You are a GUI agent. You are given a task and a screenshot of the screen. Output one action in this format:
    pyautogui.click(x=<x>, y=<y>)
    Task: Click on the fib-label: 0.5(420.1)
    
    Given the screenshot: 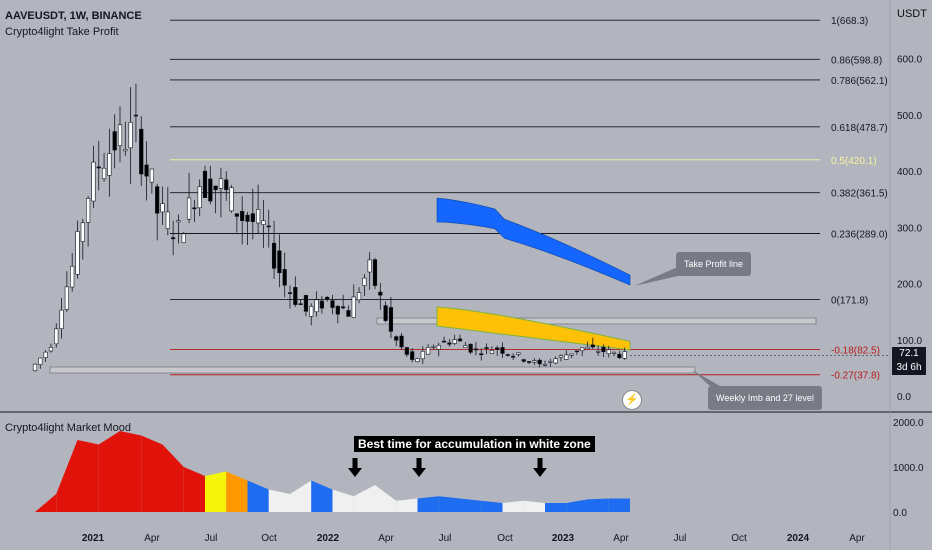 What is the action you would take?
    pyautogui.click(x=854, y=161)
    